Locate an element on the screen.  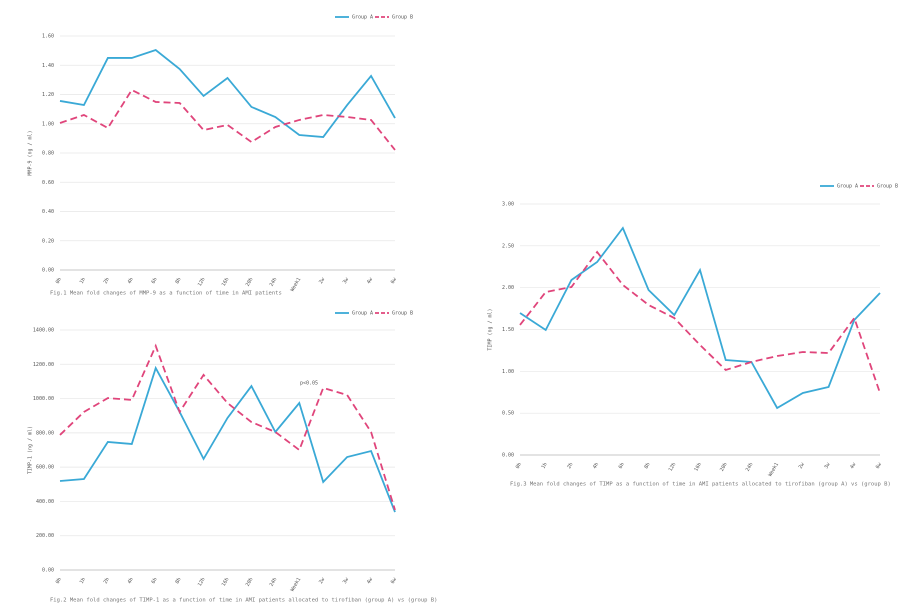
y-tick-label: 2.50 is located at coordinates (508, 246).